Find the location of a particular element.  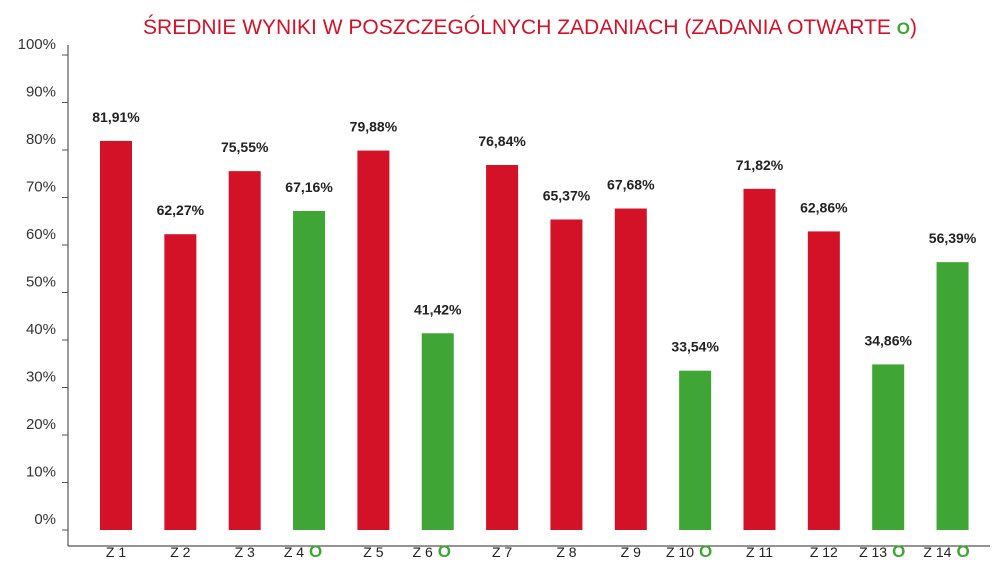

data-label: 67,16% is located at coordinates (309, 187).